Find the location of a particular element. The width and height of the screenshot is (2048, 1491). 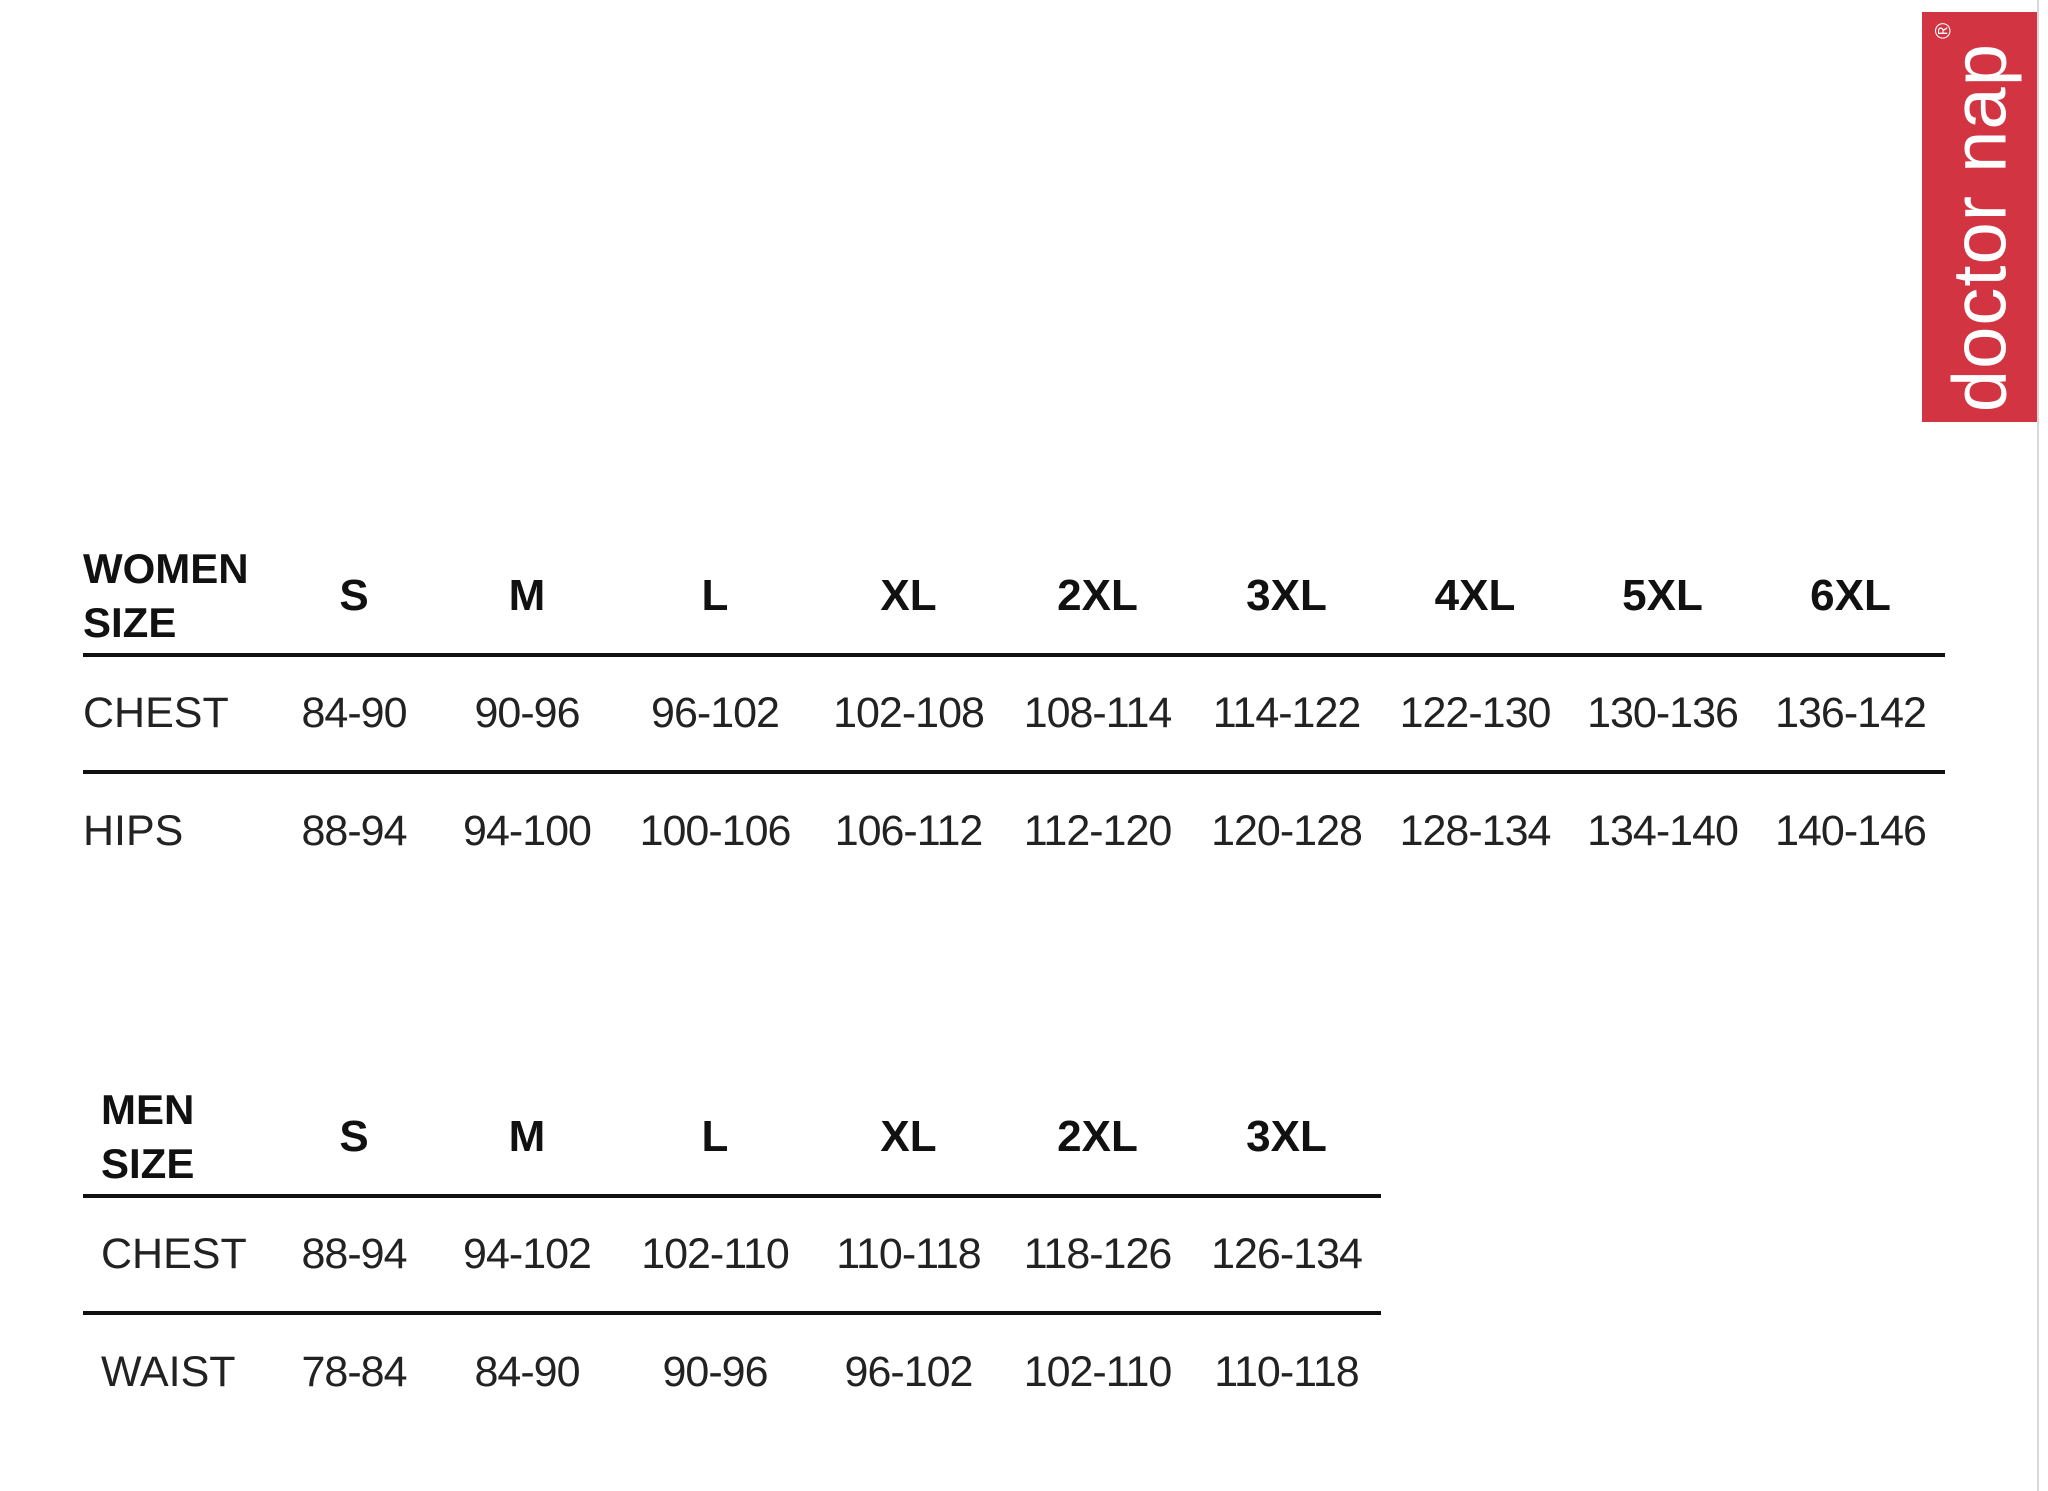

brand-name: doctor nap is located at coordinates (1979, 228).